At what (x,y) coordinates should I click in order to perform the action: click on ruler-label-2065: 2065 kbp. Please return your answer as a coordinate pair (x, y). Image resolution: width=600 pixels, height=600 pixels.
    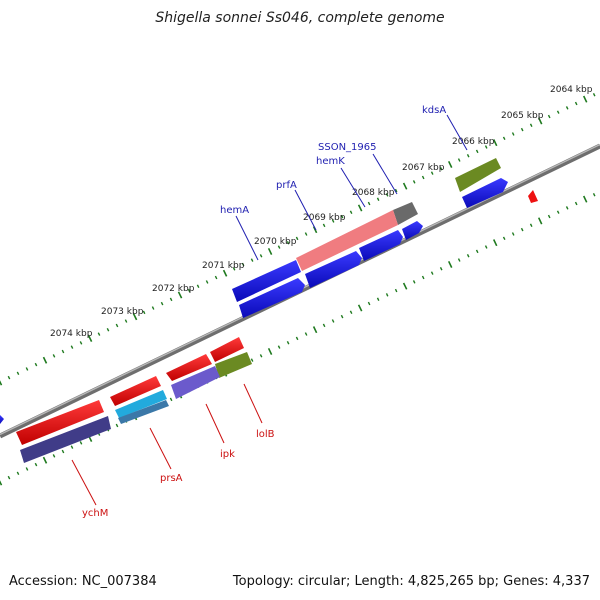
    Looking at the image, I should click on (522, 116).